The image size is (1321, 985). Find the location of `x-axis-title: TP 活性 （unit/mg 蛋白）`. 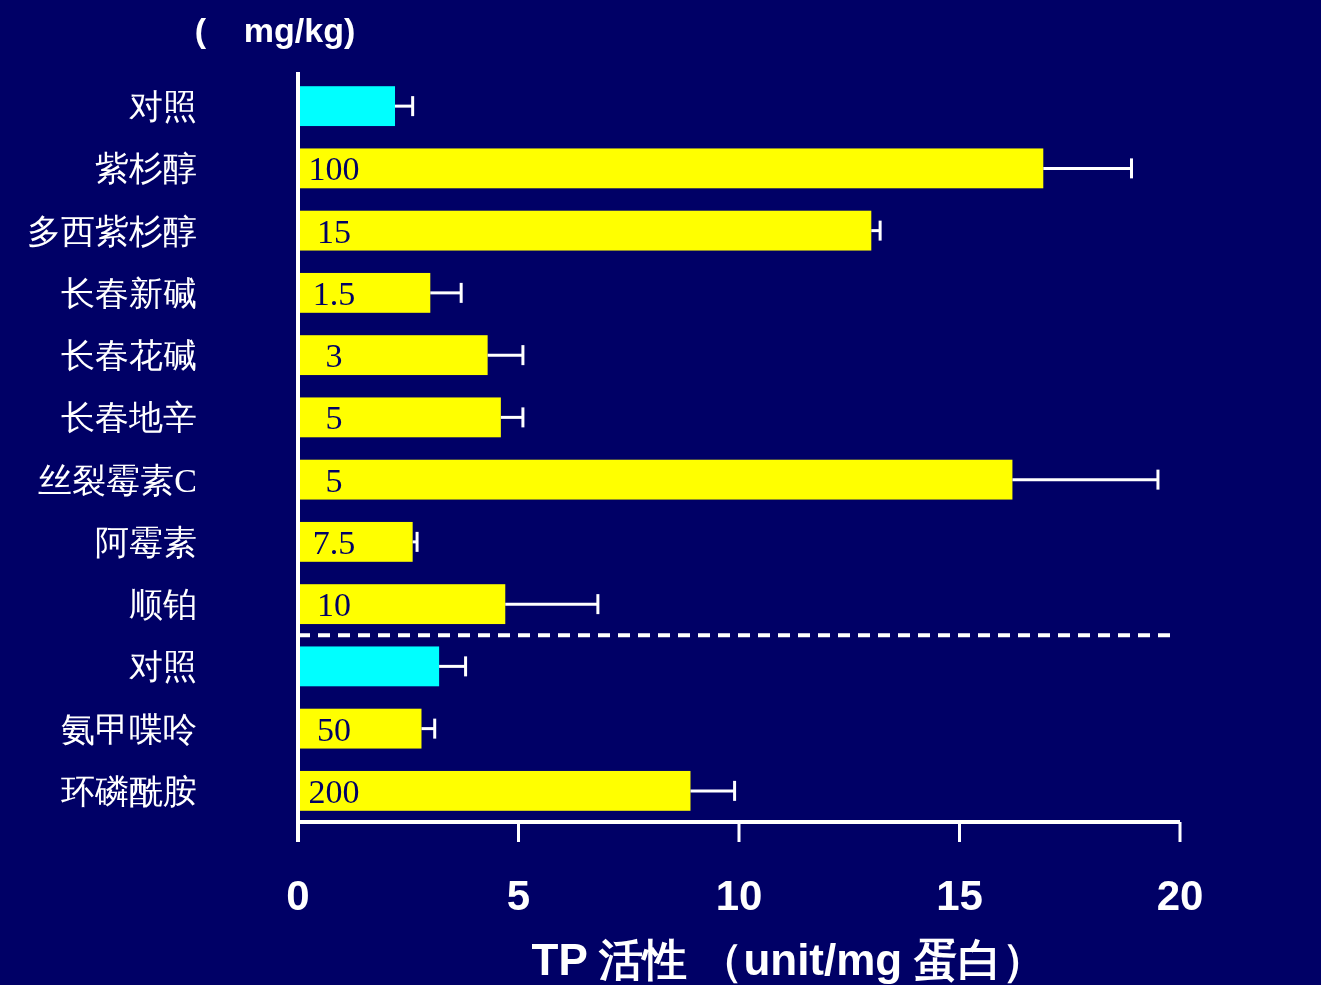

x-axis-title: TP 活性 （unit/mg 蛋白） is located at coordinates (789, 959).